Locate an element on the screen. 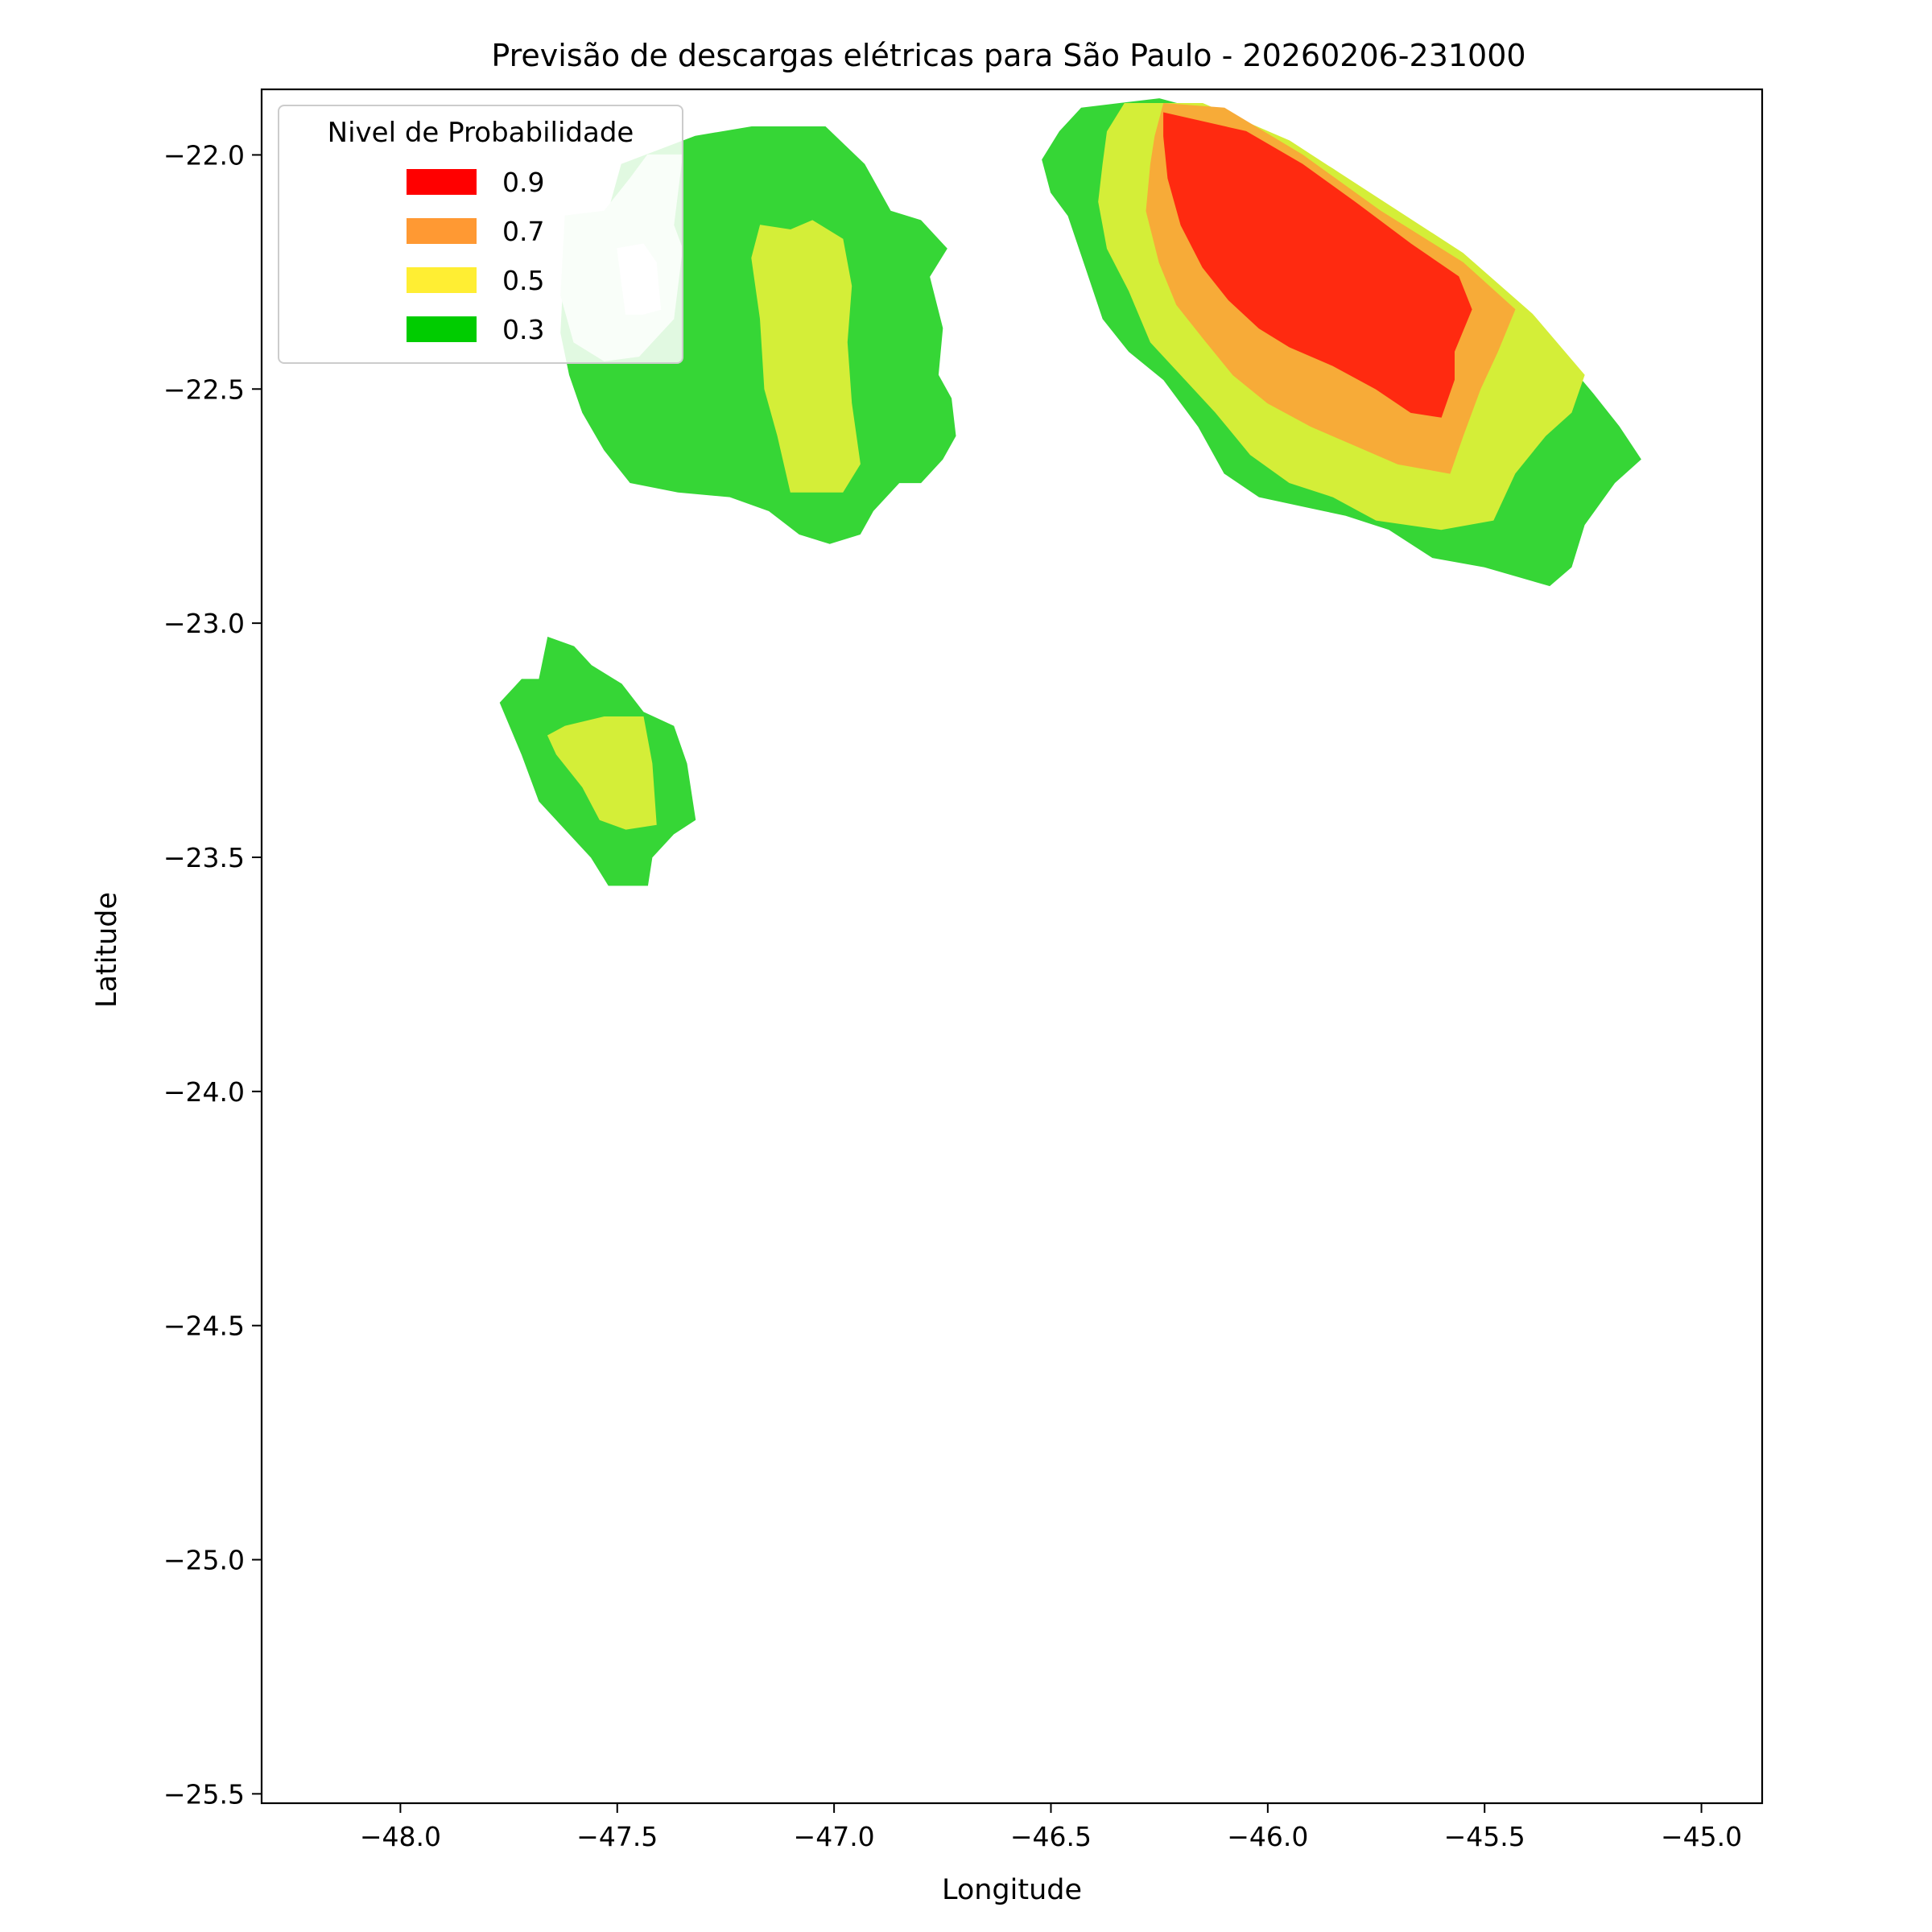 This screenshot has width=1932, height=1932. y-tick-label: −22.0 is located at coordinates (204, 155).